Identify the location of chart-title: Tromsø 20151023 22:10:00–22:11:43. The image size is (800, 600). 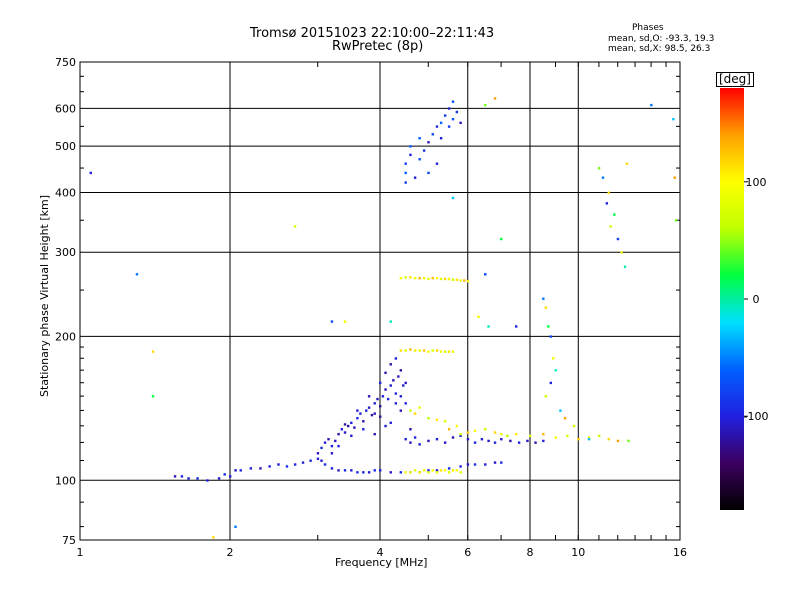
(372, 33).